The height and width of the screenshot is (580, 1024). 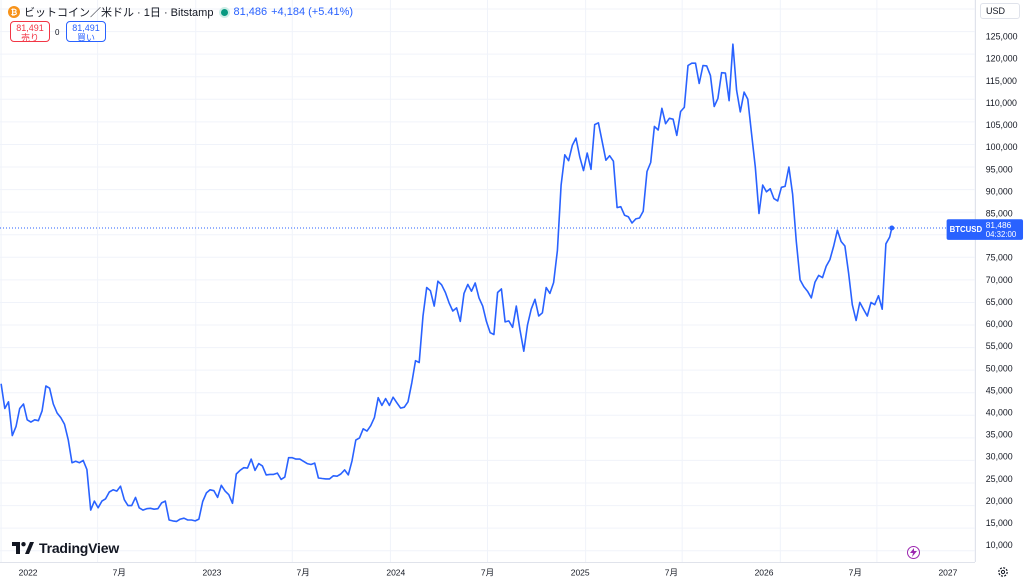 I want to click on y-tick-label: 90,000, so click(x=999, y=191).